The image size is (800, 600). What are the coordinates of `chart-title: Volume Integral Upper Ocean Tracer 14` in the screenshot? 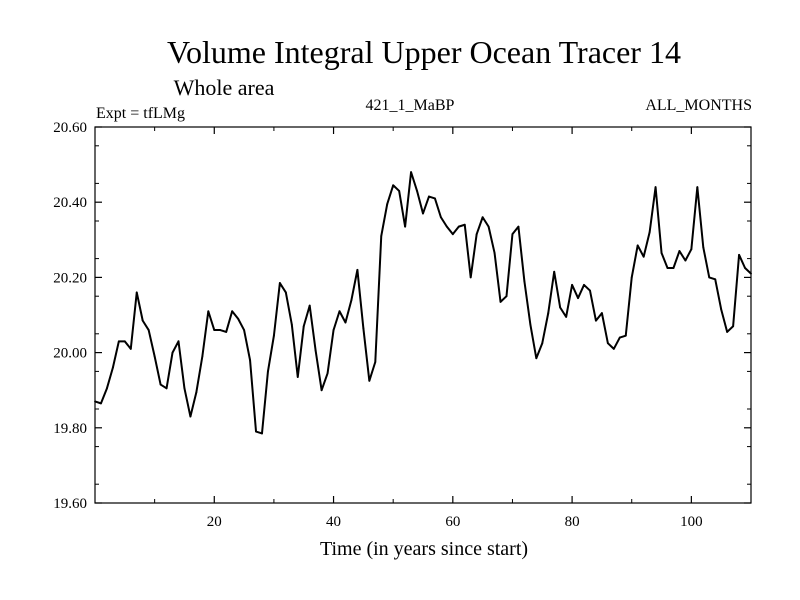 It's located at (424, 52).